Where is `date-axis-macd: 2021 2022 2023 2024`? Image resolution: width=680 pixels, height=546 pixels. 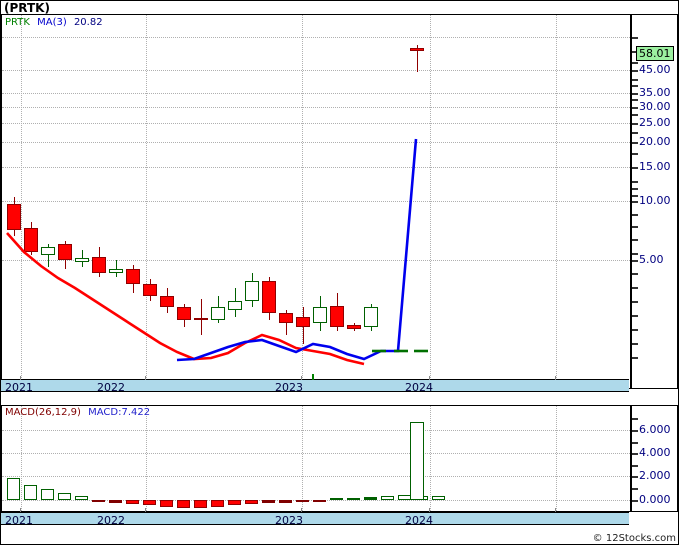
date-axis-macd: 2021 2022 2023 2024 is located at coordinates (315, 519).